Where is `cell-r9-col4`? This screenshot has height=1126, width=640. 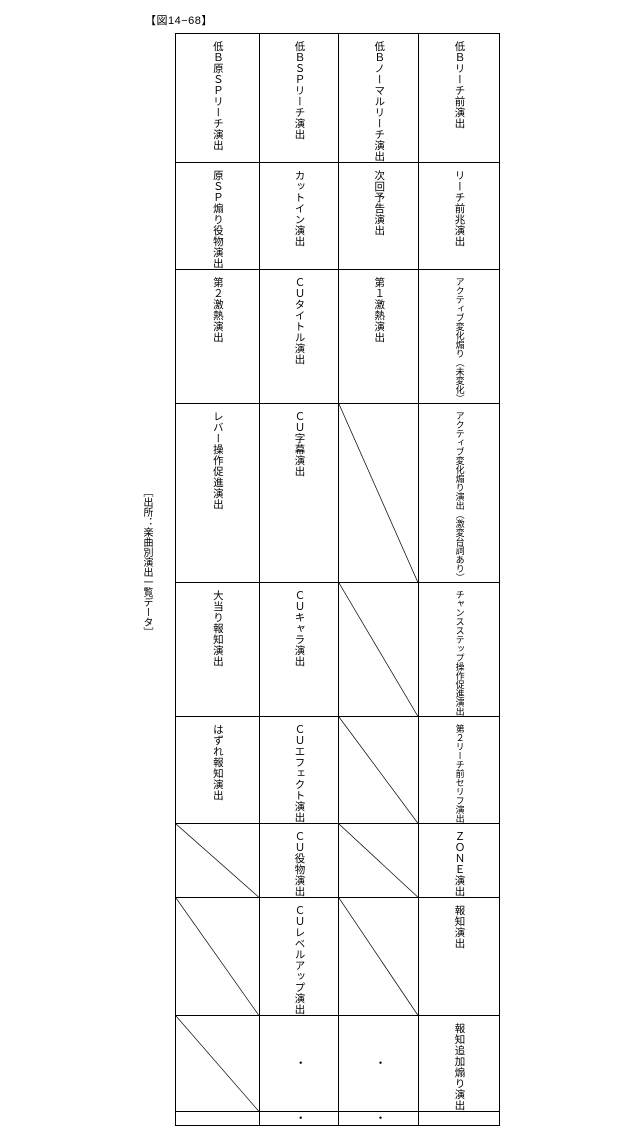
cell-r9-col4 is located at coordinates (217, 1118).